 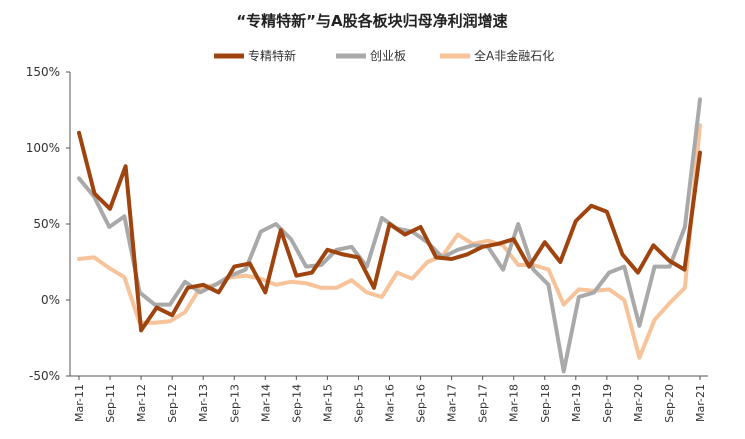 I want to click on legend: 专精特新 创业板 全A非金融石化, so click(x=384, y=55).